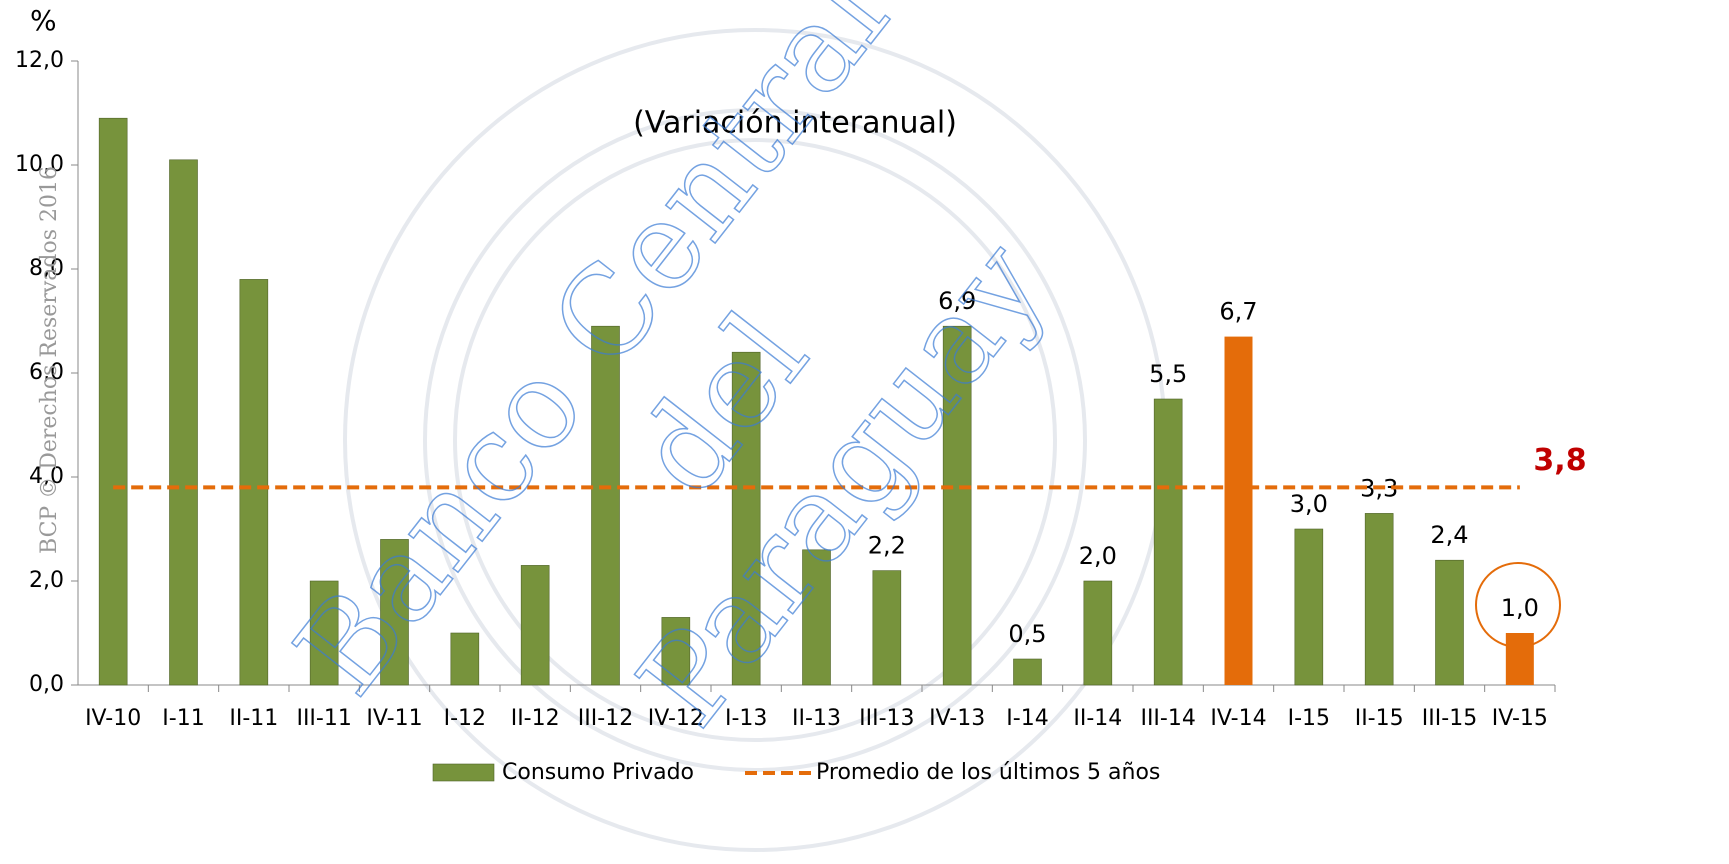  Describe the element at coordinates (46, 580) in the screenshot. I see `y-tick-label: 2,0` at that location.